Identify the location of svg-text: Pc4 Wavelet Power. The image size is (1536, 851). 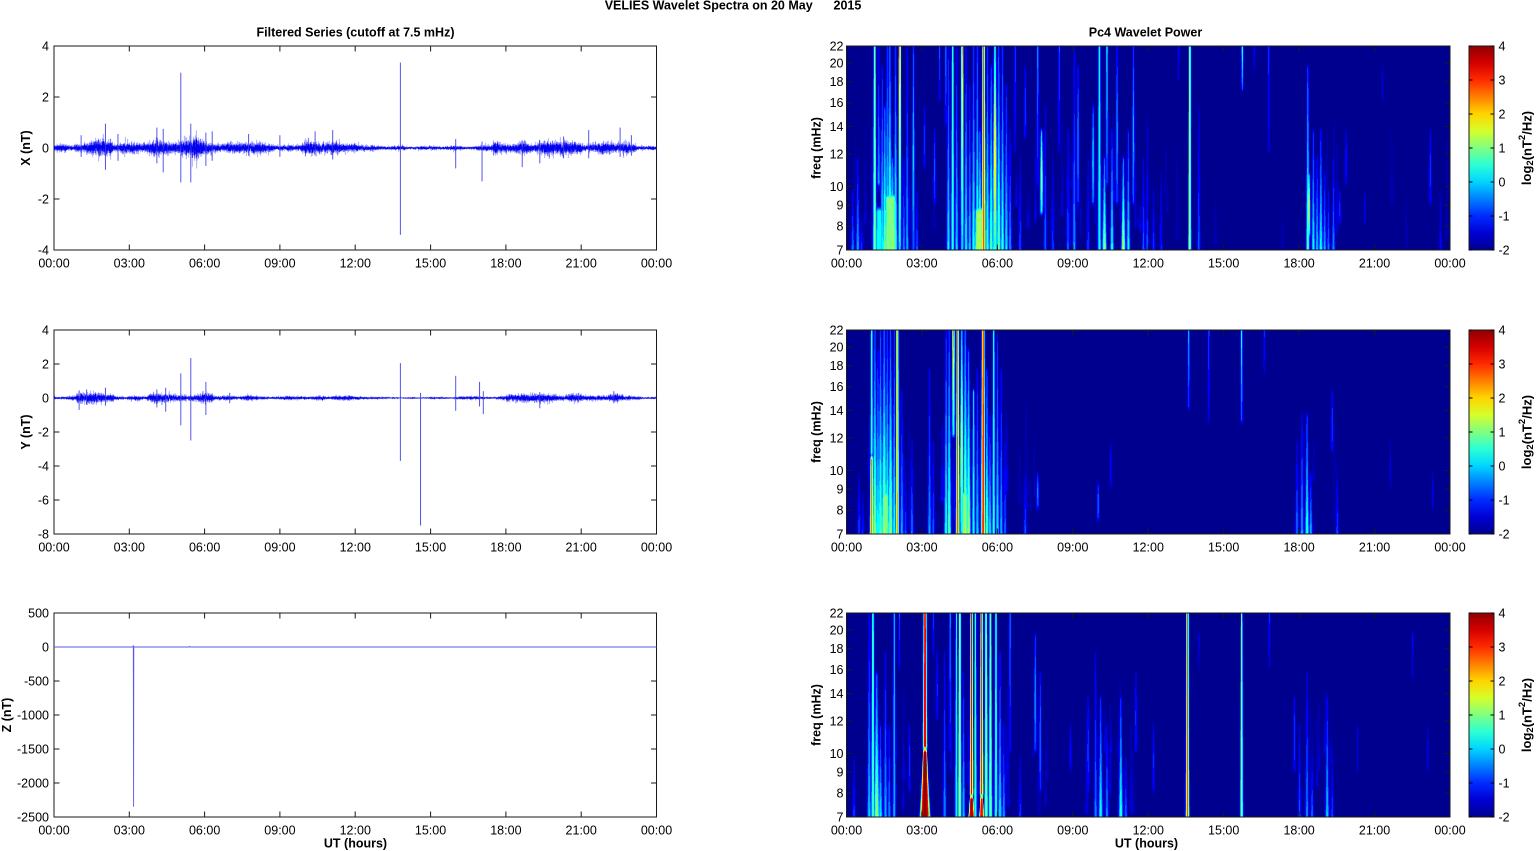
(1146, 33).